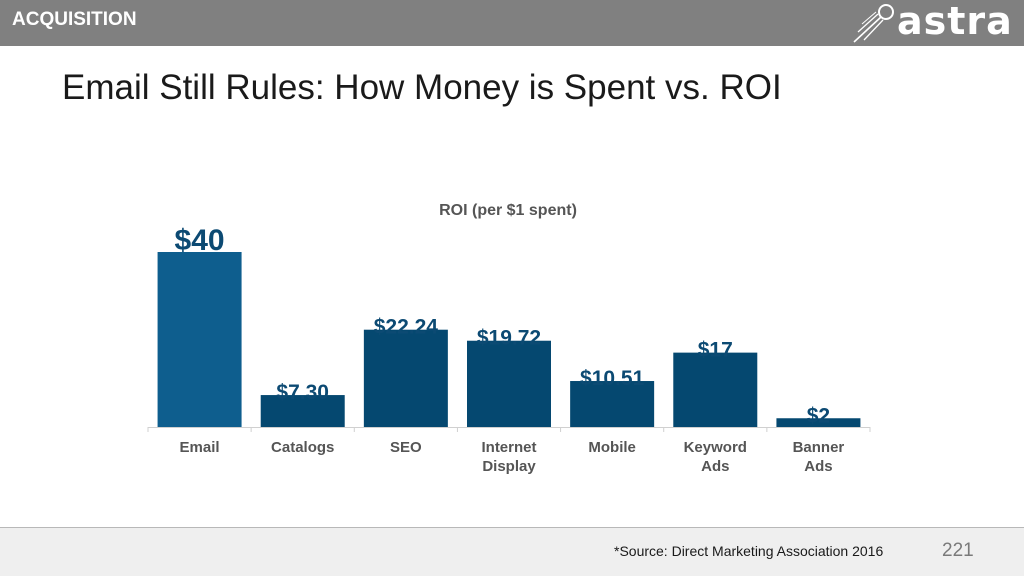 The height and width of the screenshot is (576, 1024). I want to click on x-tick-label-4: Mobile, so click(612, 447).